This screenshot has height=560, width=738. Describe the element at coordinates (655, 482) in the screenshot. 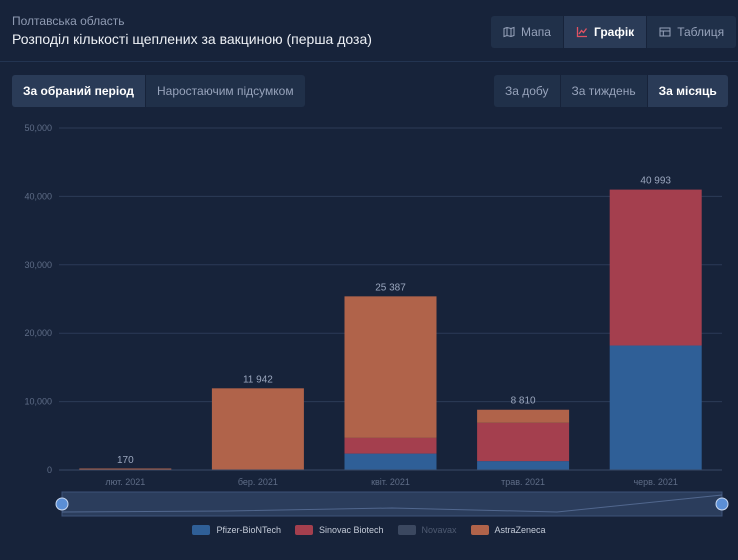

I see `x-tick-label: черв. 2021` at that location.